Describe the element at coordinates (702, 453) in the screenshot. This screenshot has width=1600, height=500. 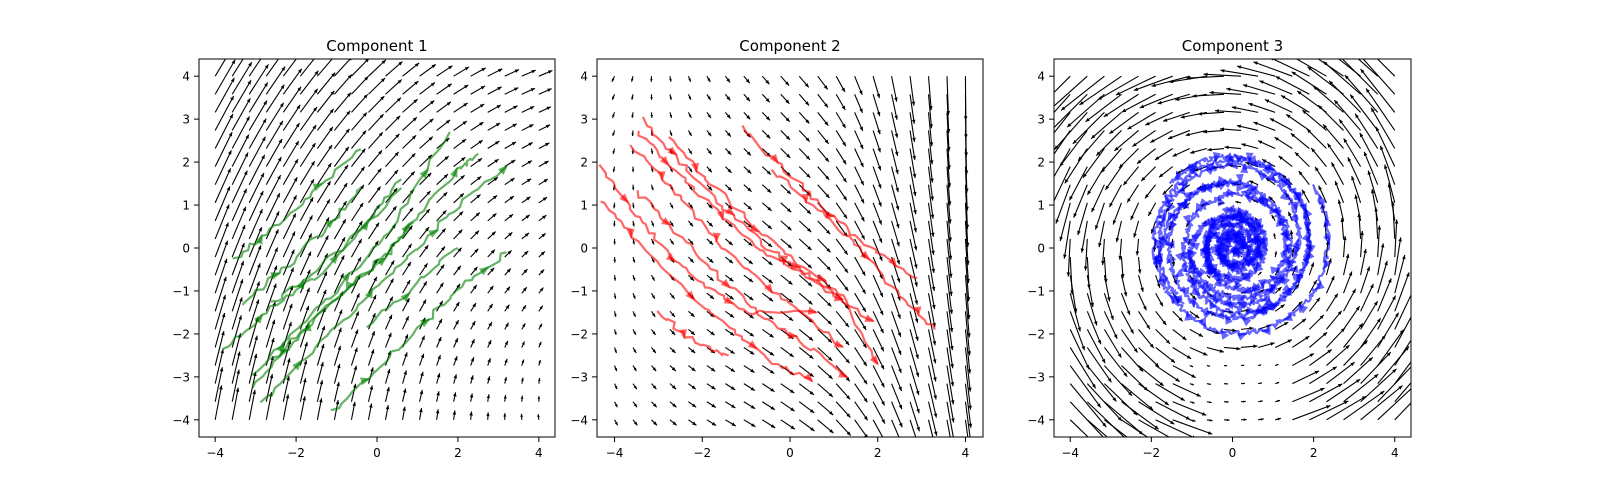
I see `x-tick-label: −2` at that location.